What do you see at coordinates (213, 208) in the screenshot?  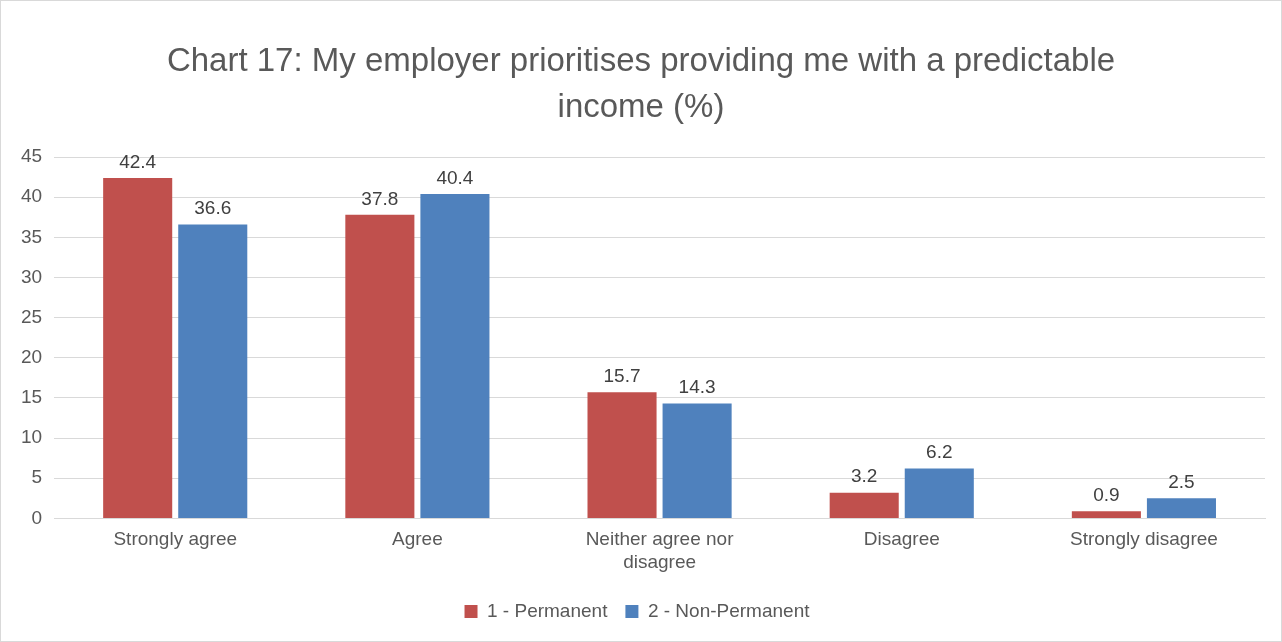 I see `data-label: 36.6` at bounding box center [213, 208].